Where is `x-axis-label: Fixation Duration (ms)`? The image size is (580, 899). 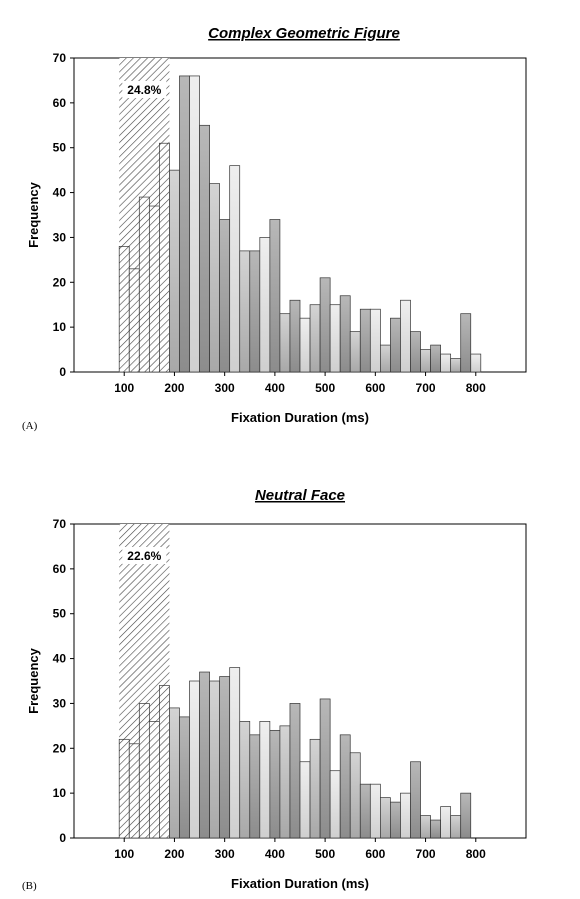 x-axis-label: Fixation Duration (ms) is located at coordinates (300, 417).